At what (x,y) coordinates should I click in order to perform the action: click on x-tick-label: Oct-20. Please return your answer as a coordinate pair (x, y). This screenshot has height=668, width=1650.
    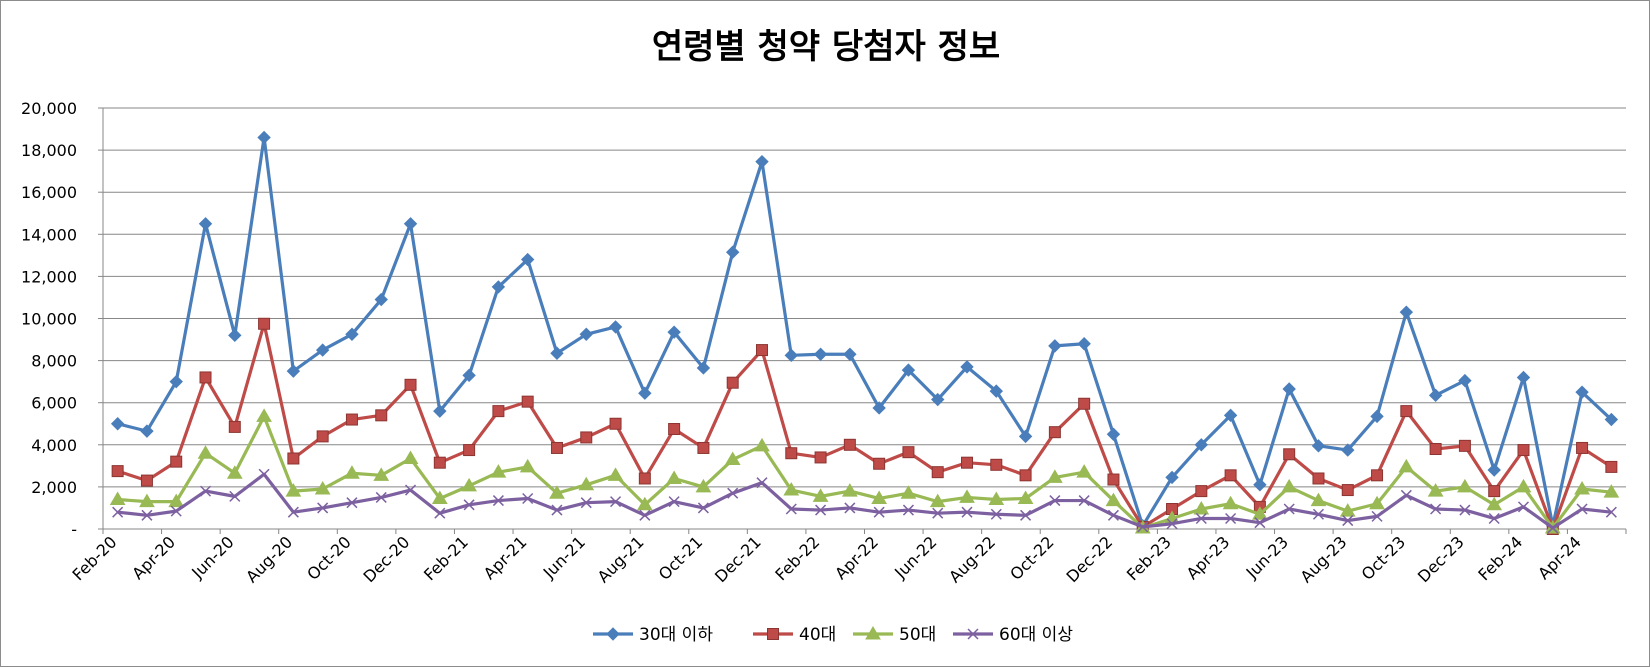
    Looking at the image, I should click on (328, 557).